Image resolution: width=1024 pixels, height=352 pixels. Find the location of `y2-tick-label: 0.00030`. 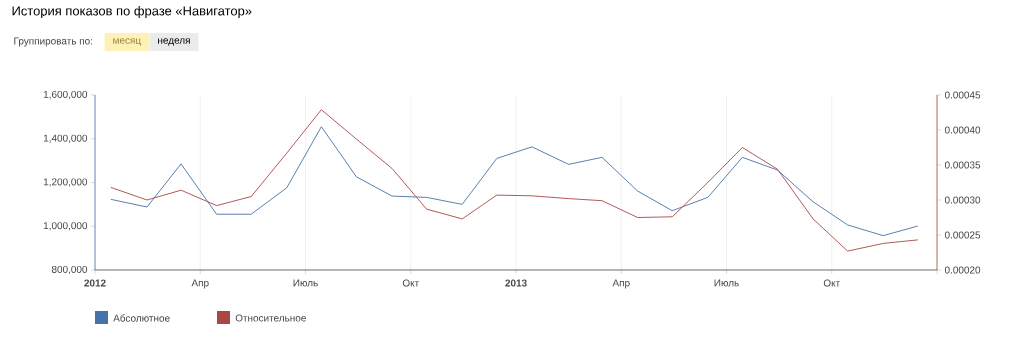

y2-tick-label: 0.00030 is located at coordinates (962, 200).